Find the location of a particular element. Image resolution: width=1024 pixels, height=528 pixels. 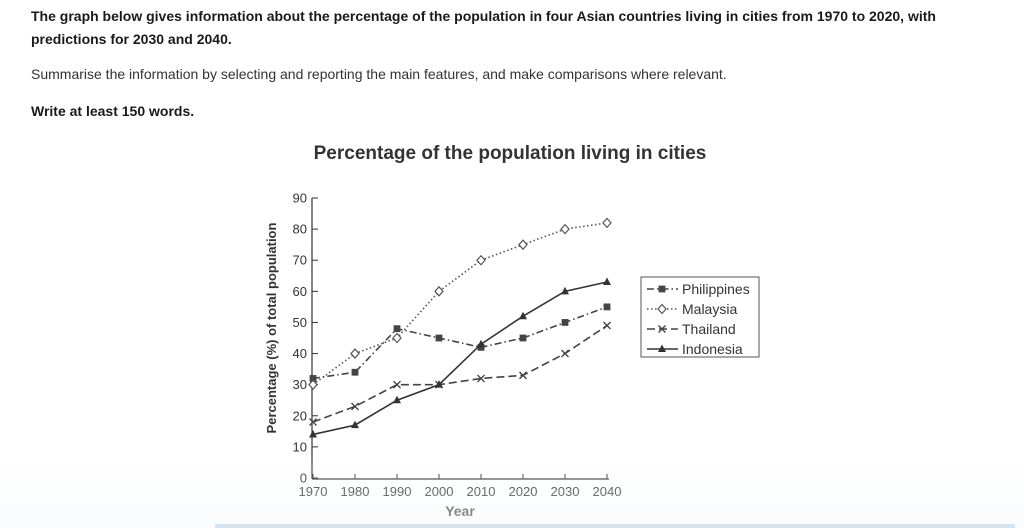

word-requirement: Write at least 150 words. is located at coordinates (113, 111).